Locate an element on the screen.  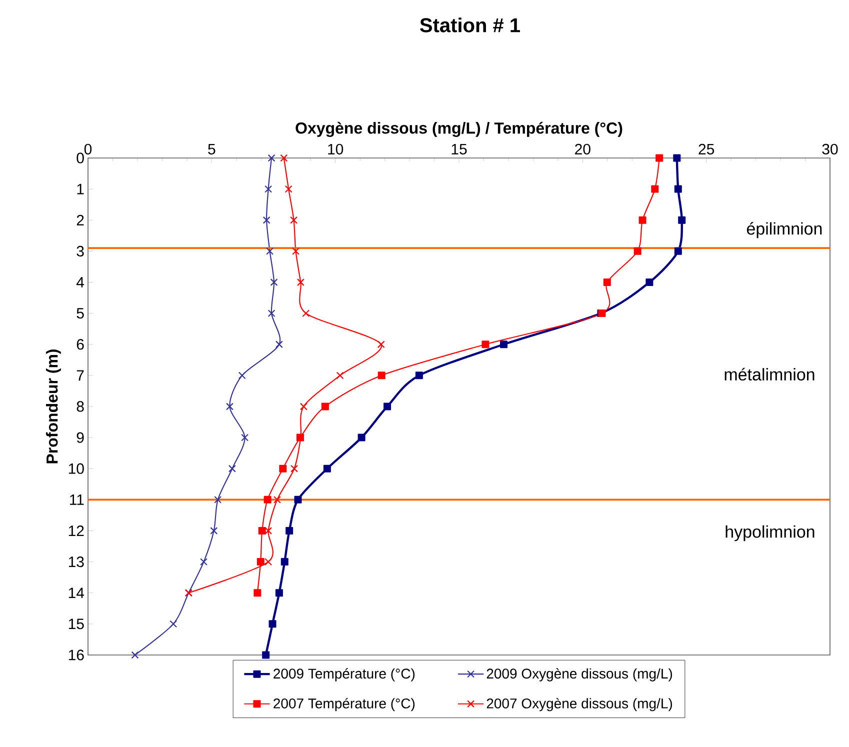
legend-label: 2007 Température (°C) is located at coordinates (344, 705).